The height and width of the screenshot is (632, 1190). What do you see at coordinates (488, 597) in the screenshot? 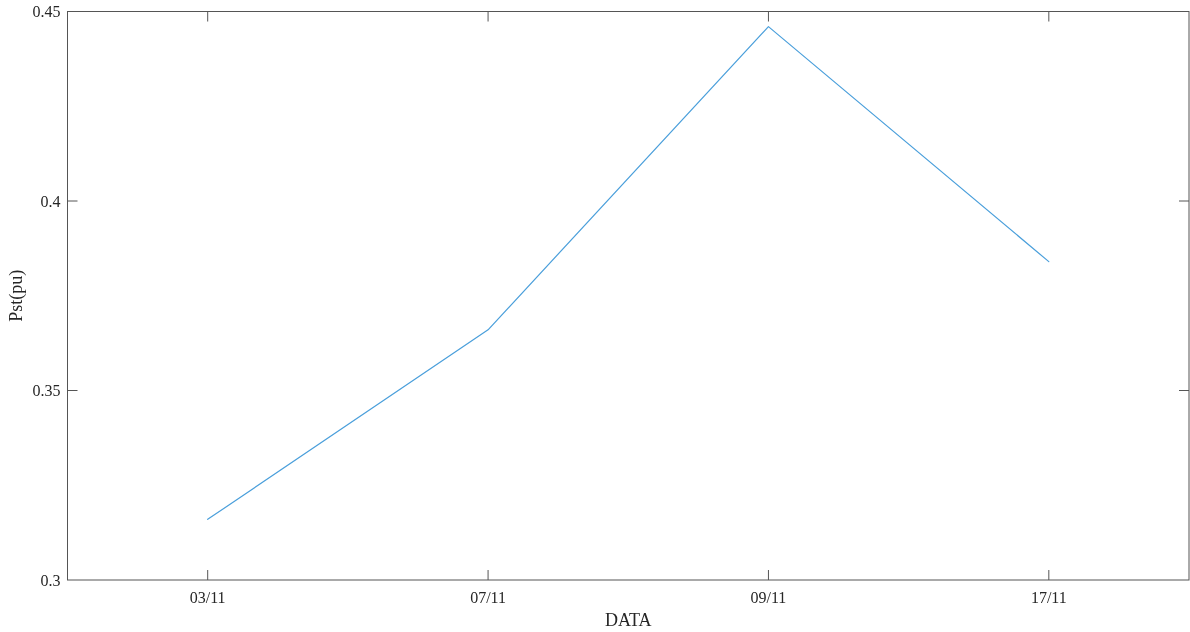
I see `x-tick-label: 07/11` at bounding box center [488, 597].